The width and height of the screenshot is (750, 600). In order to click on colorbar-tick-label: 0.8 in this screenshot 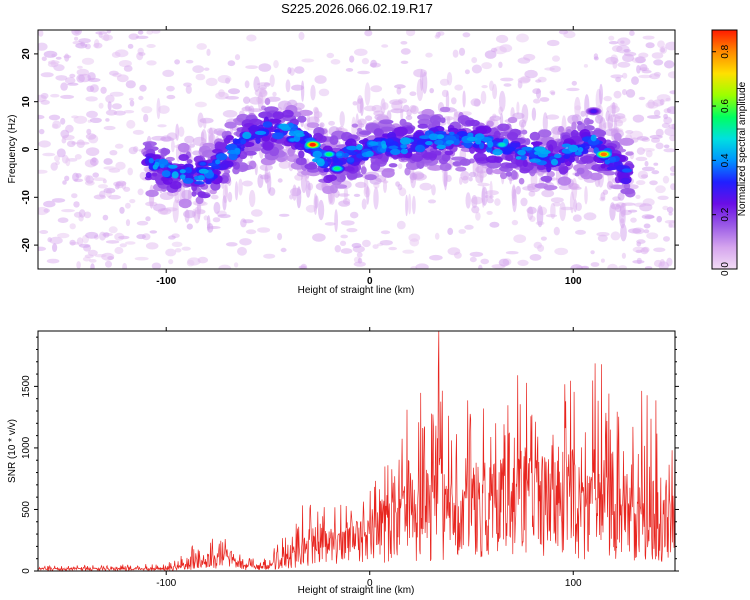, I will do `click(725, 51)`.